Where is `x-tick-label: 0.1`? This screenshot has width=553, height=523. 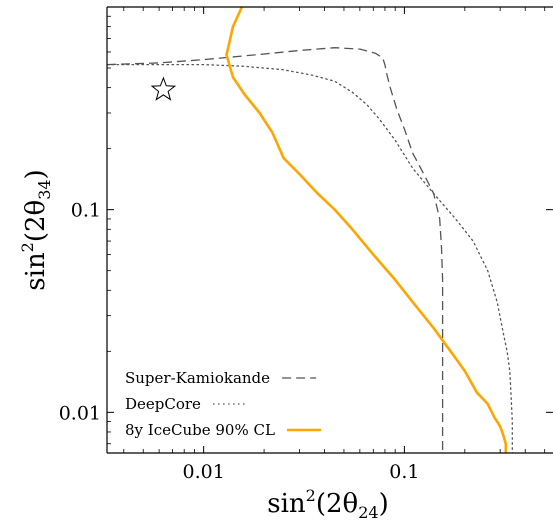 x-tick-label: 0.1 is located at coordinates (404, 472).